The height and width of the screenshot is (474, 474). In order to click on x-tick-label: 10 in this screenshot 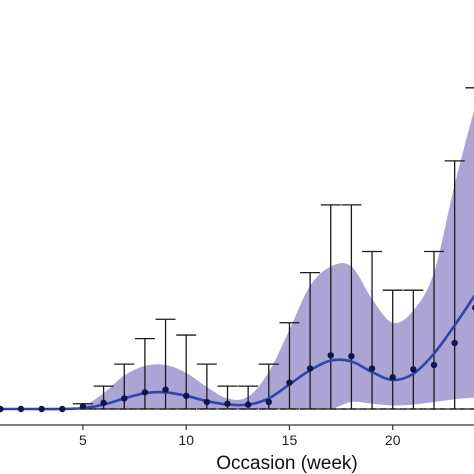, I will do `click(186, 440)`.